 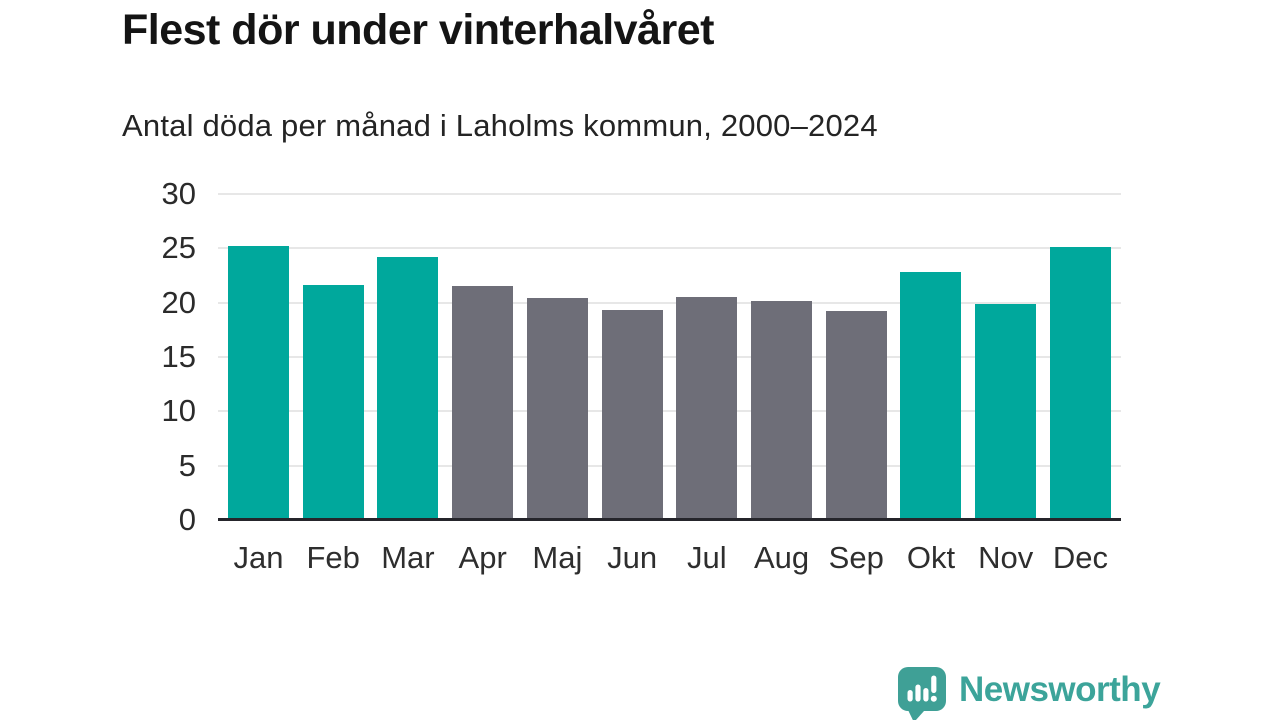 I want to click on x-tick-label-nov: Nov, so click(x=1006, y=557).